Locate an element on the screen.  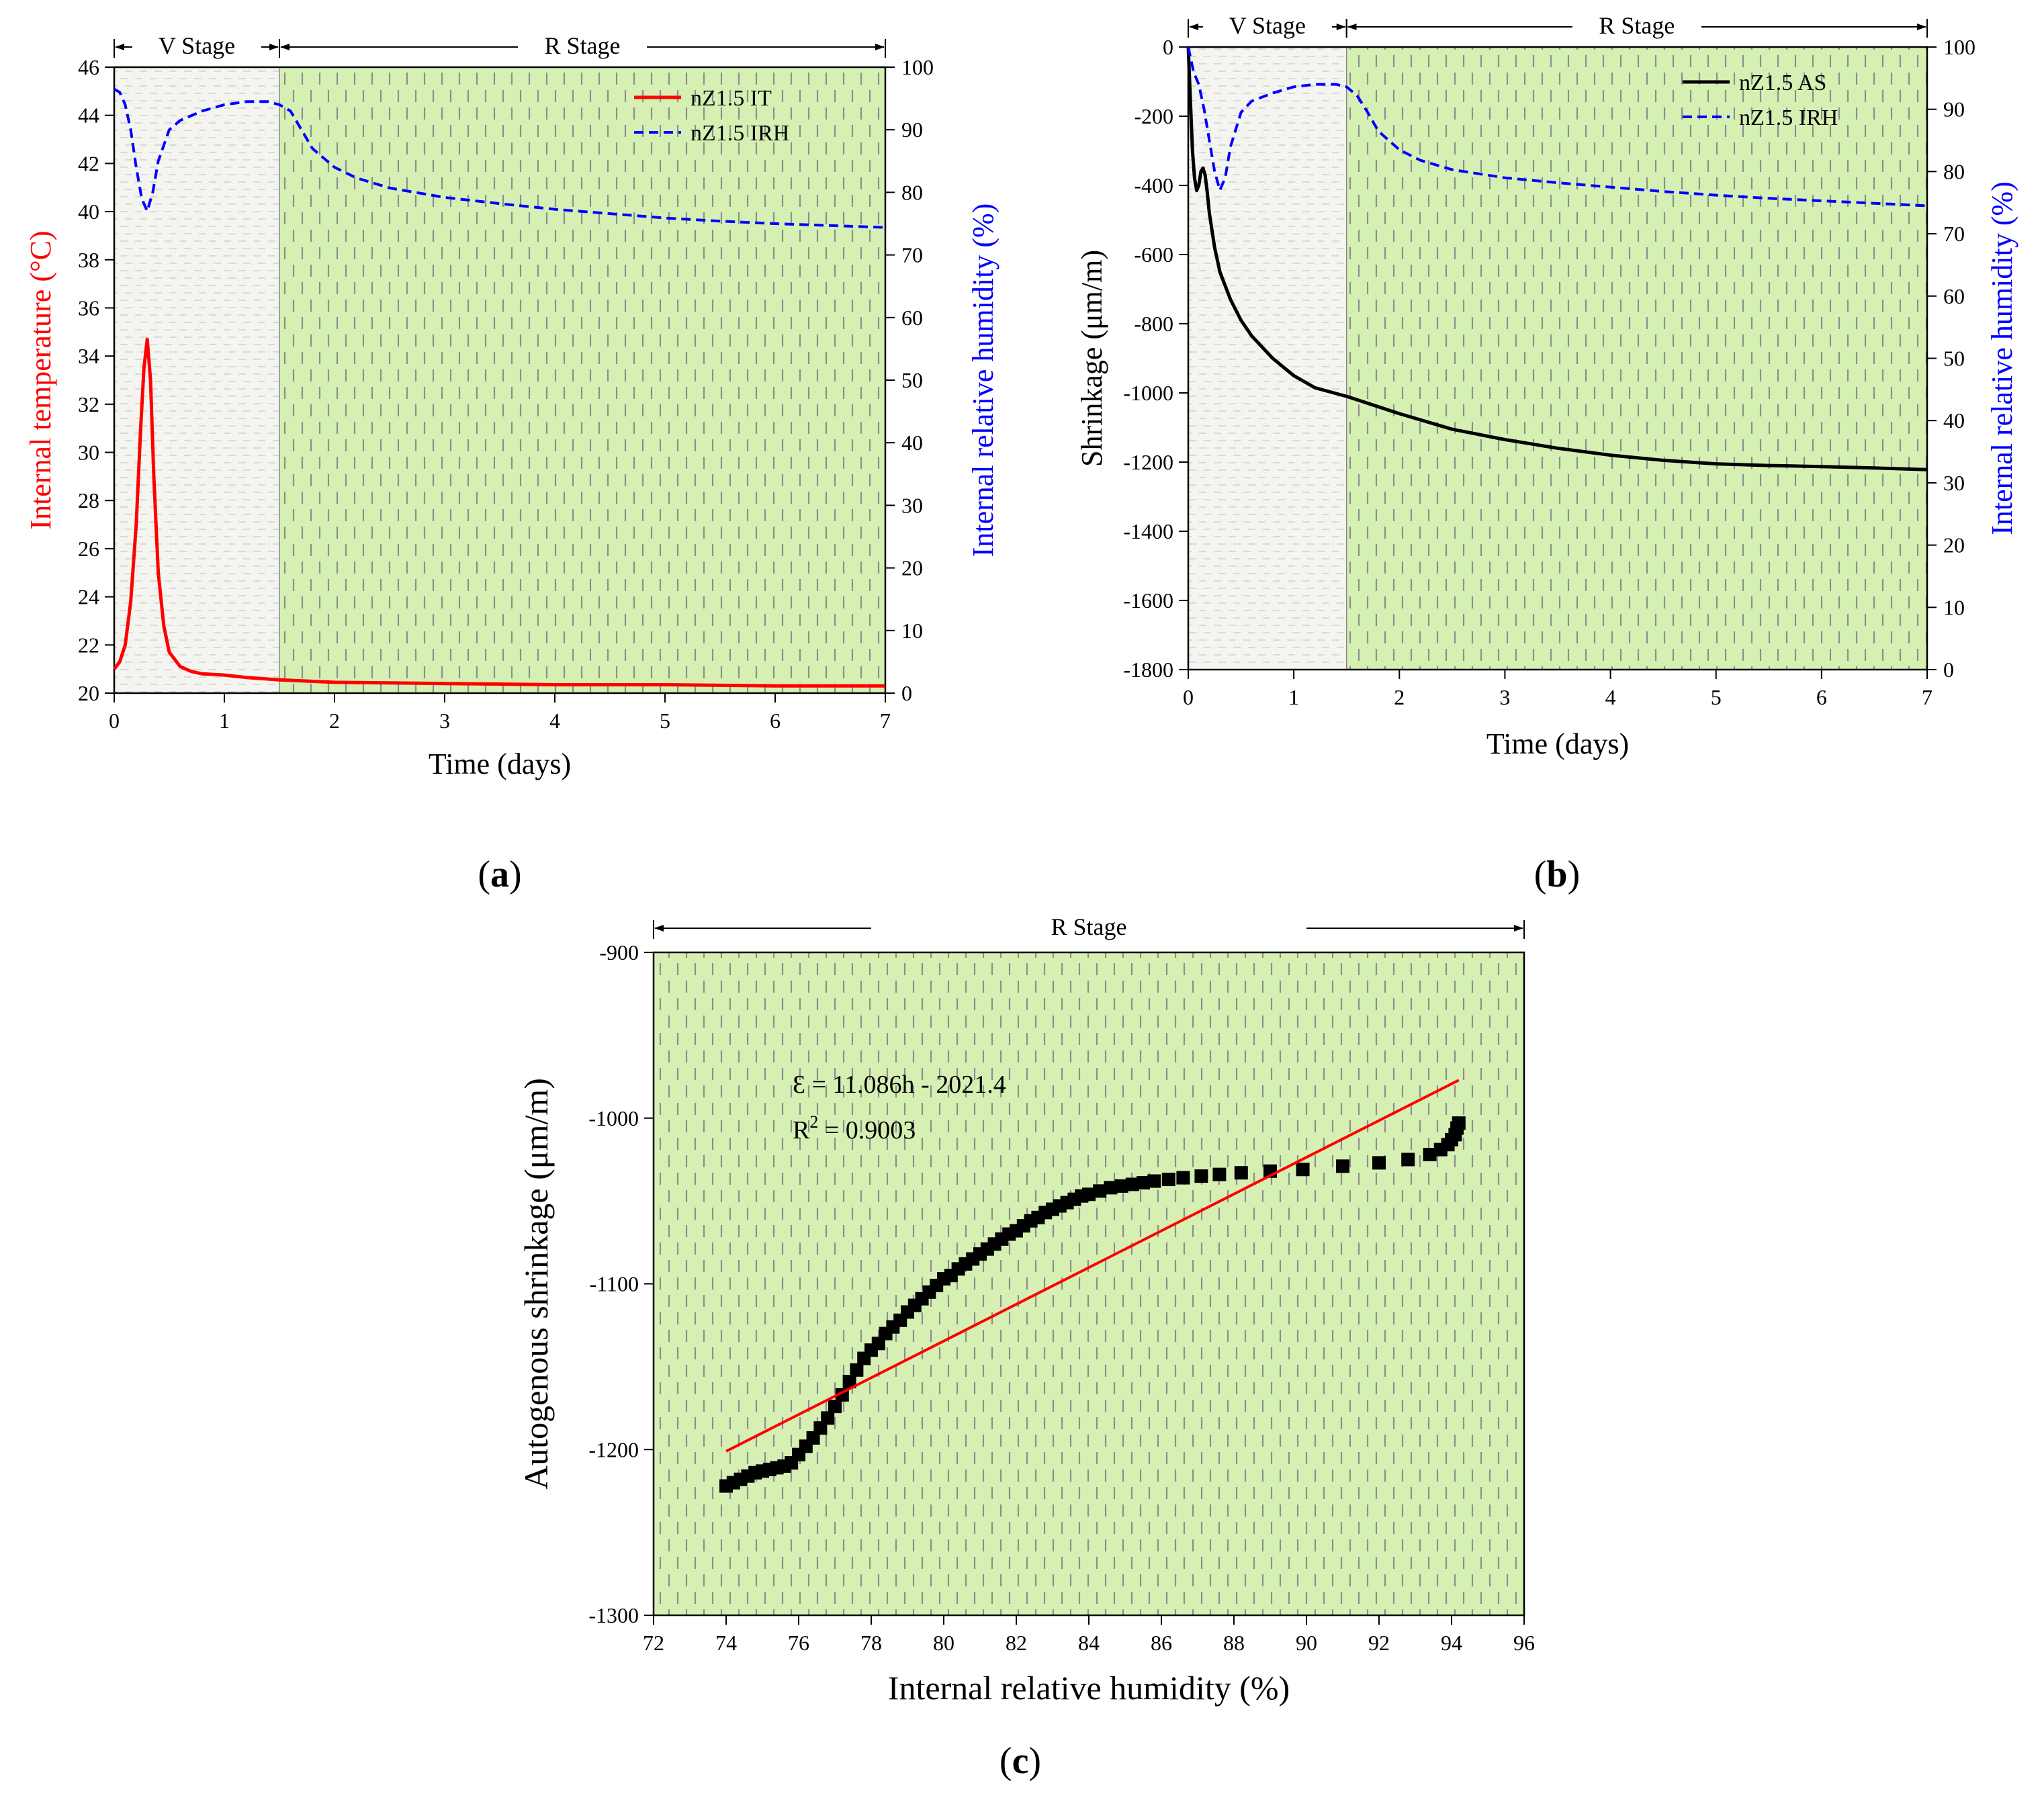
y-tick-label: -900 is located at coordinates (619, 952).